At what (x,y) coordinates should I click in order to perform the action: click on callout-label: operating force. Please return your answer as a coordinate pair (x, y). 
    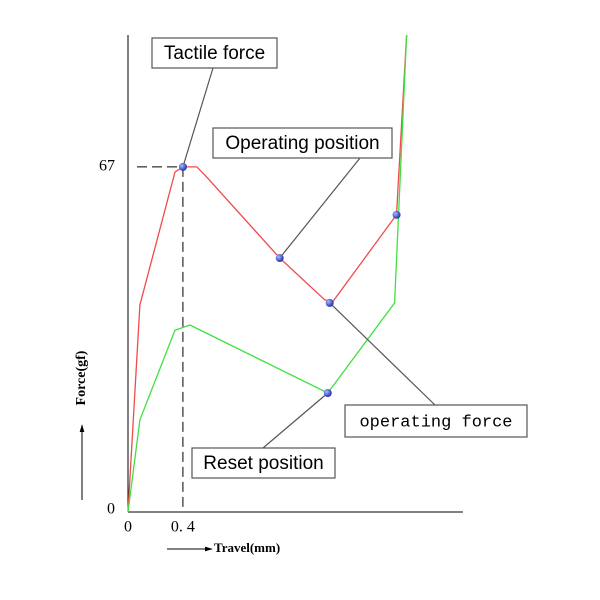
    Looking at the image, I should click on (435, 422).